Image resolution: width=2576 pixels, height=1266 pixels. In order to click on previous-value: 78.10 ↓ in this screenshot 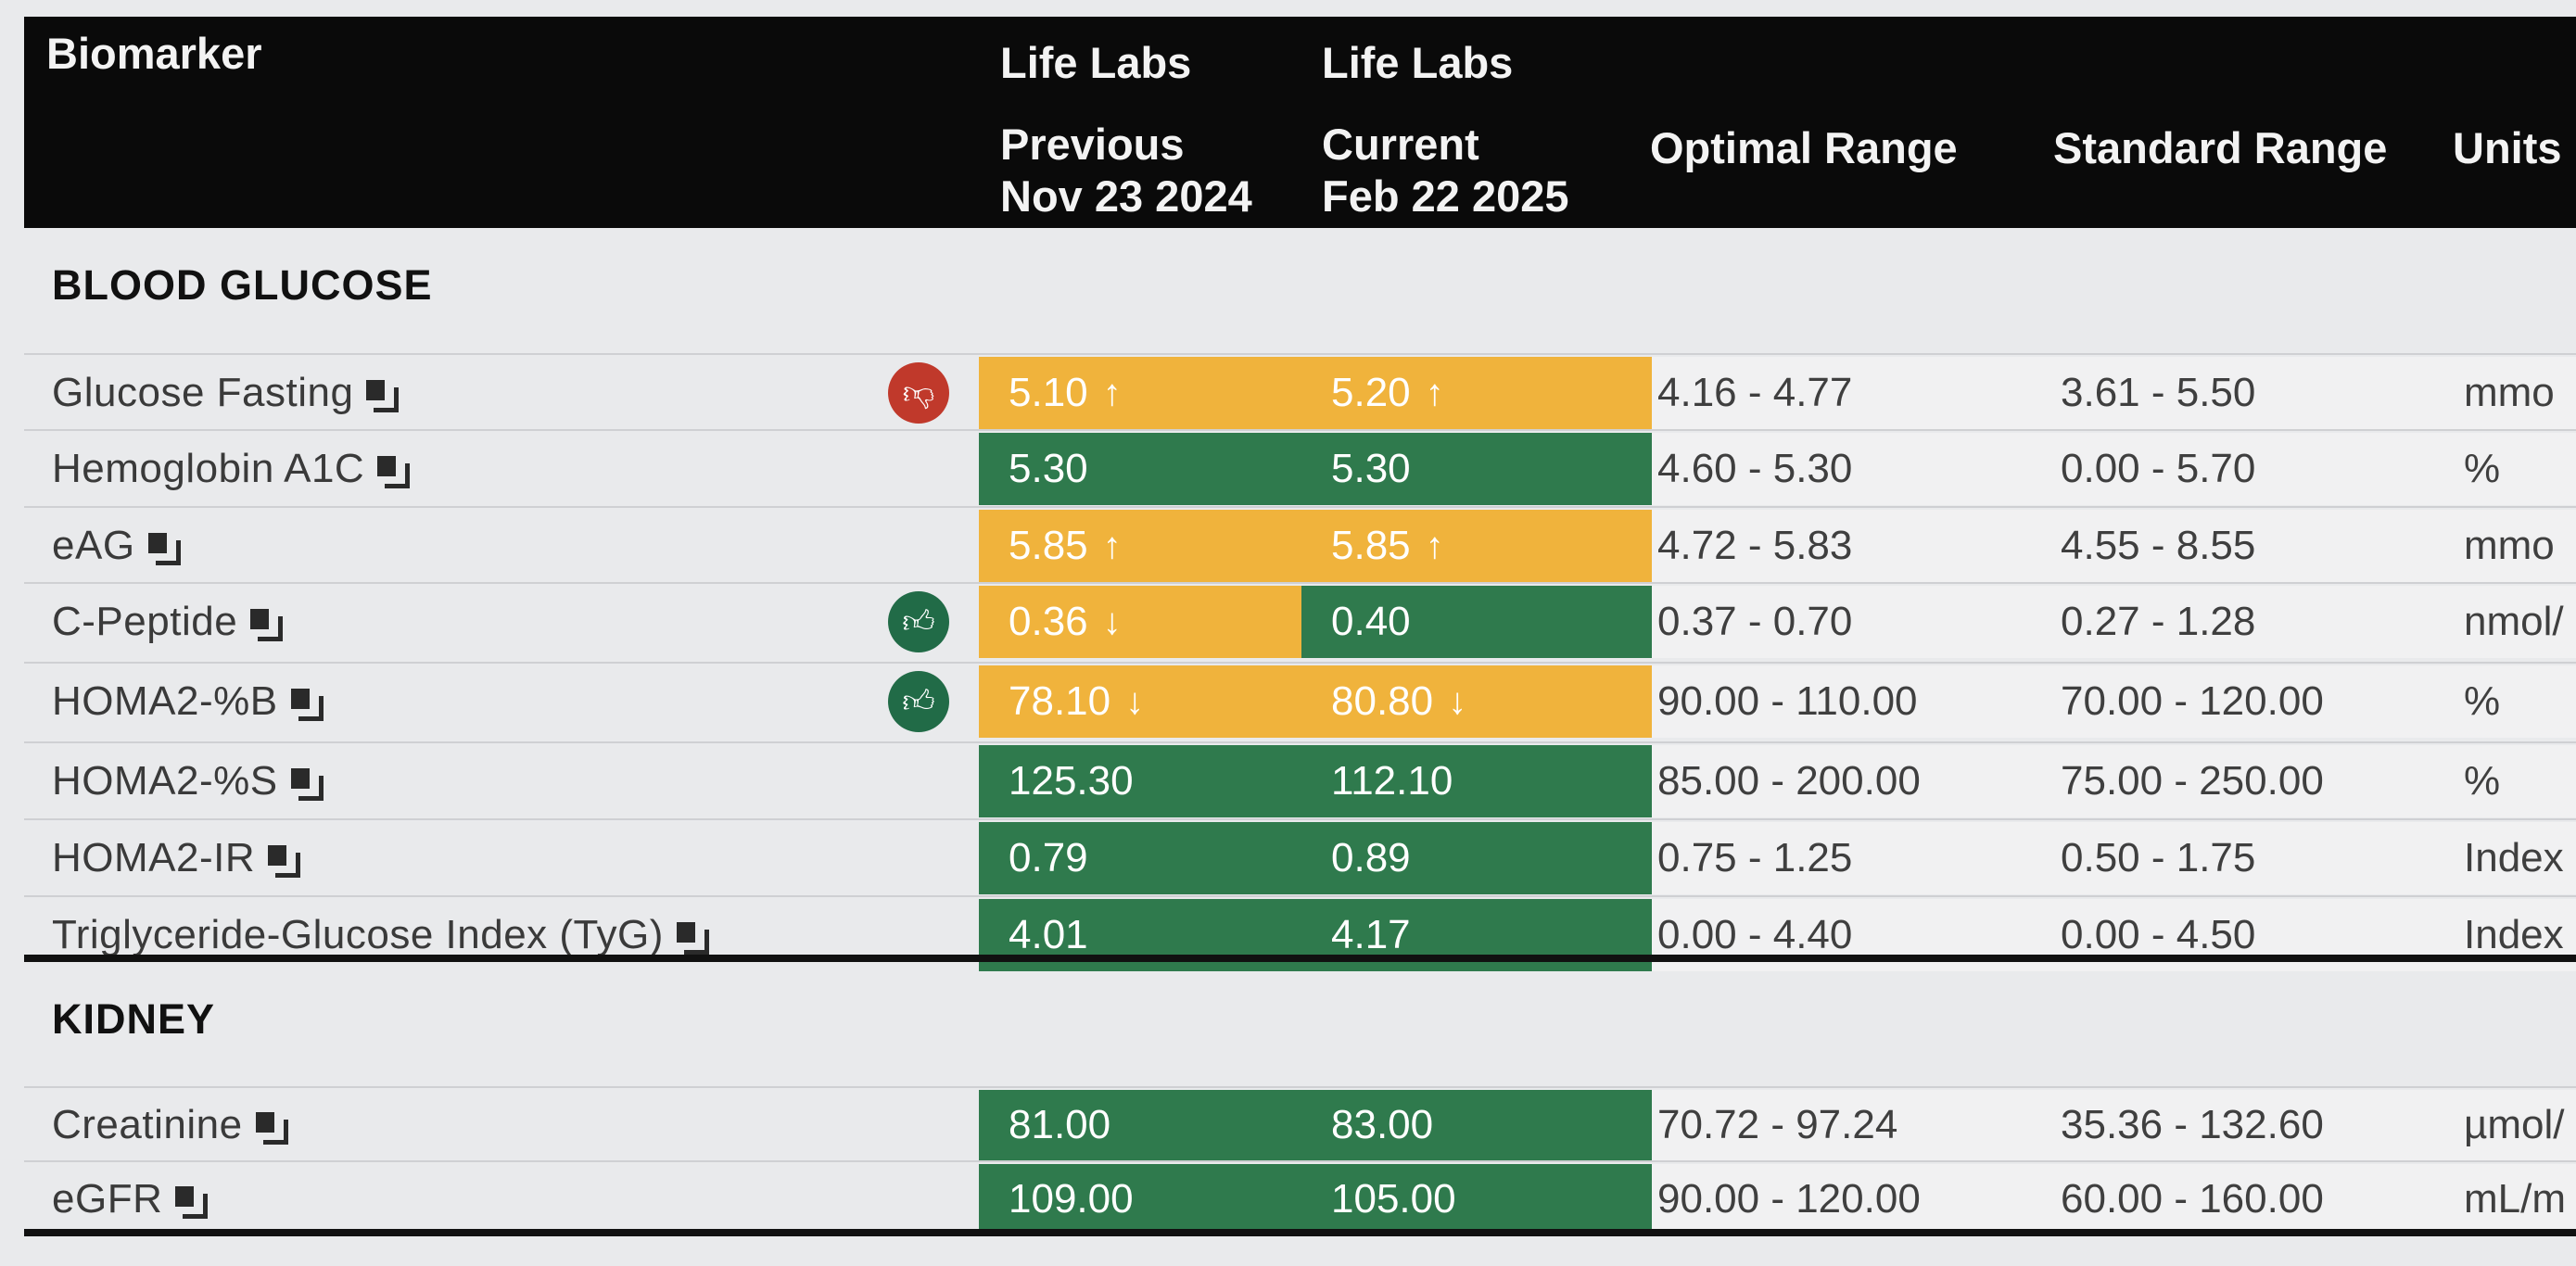, I will do `click(1140, 702)`.